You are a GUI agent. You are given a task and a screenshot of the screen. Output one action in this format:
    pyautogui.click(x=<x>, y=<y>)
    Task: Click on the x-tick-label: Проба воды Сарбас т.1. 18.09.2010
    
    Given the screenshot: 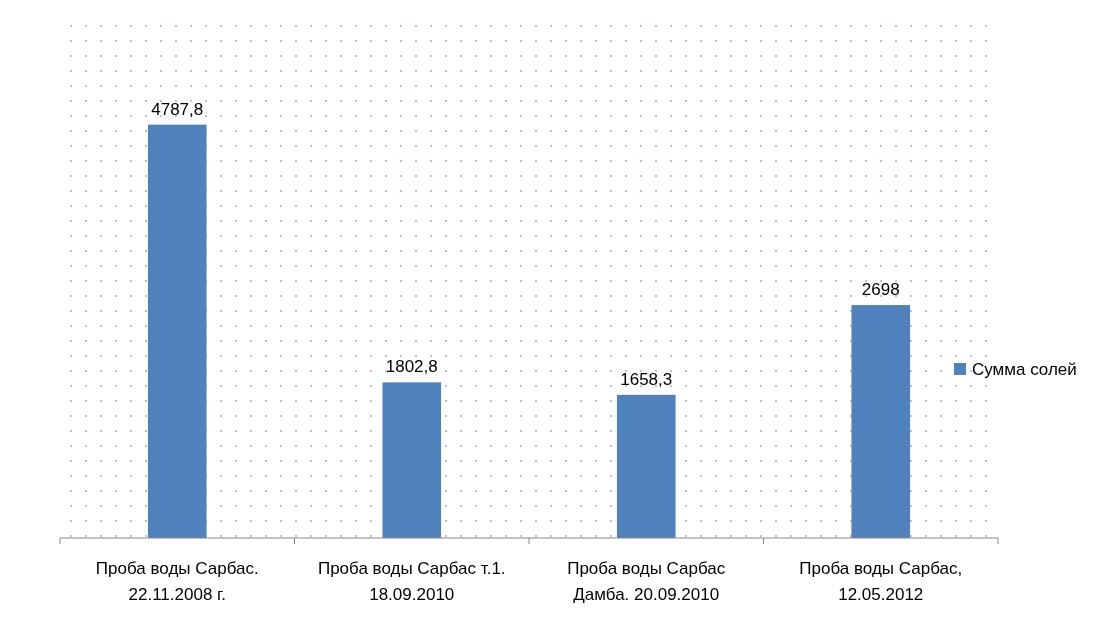 What is the action you would take?
    pyautogui.click(x=411, y=581)
    